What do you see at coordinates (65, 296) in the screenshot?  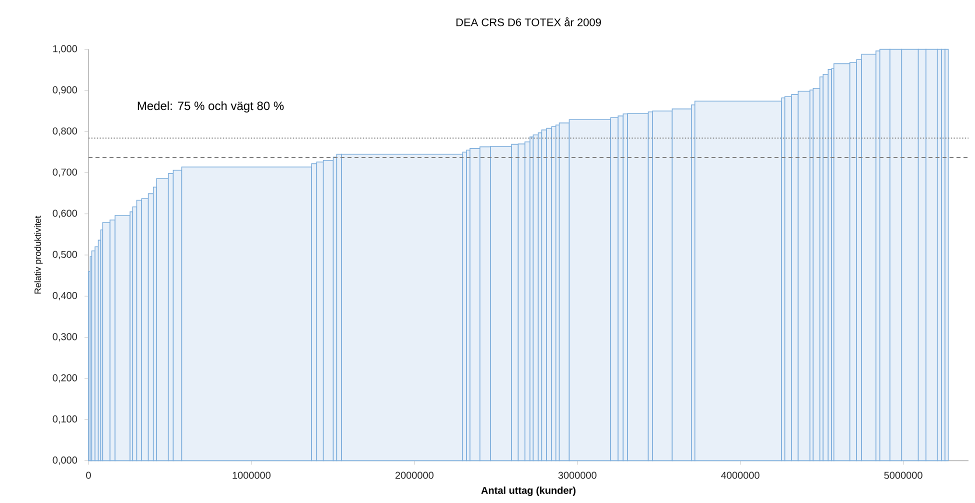 I see `y-tick-label: 0,400` at bounding box center [65, 296].